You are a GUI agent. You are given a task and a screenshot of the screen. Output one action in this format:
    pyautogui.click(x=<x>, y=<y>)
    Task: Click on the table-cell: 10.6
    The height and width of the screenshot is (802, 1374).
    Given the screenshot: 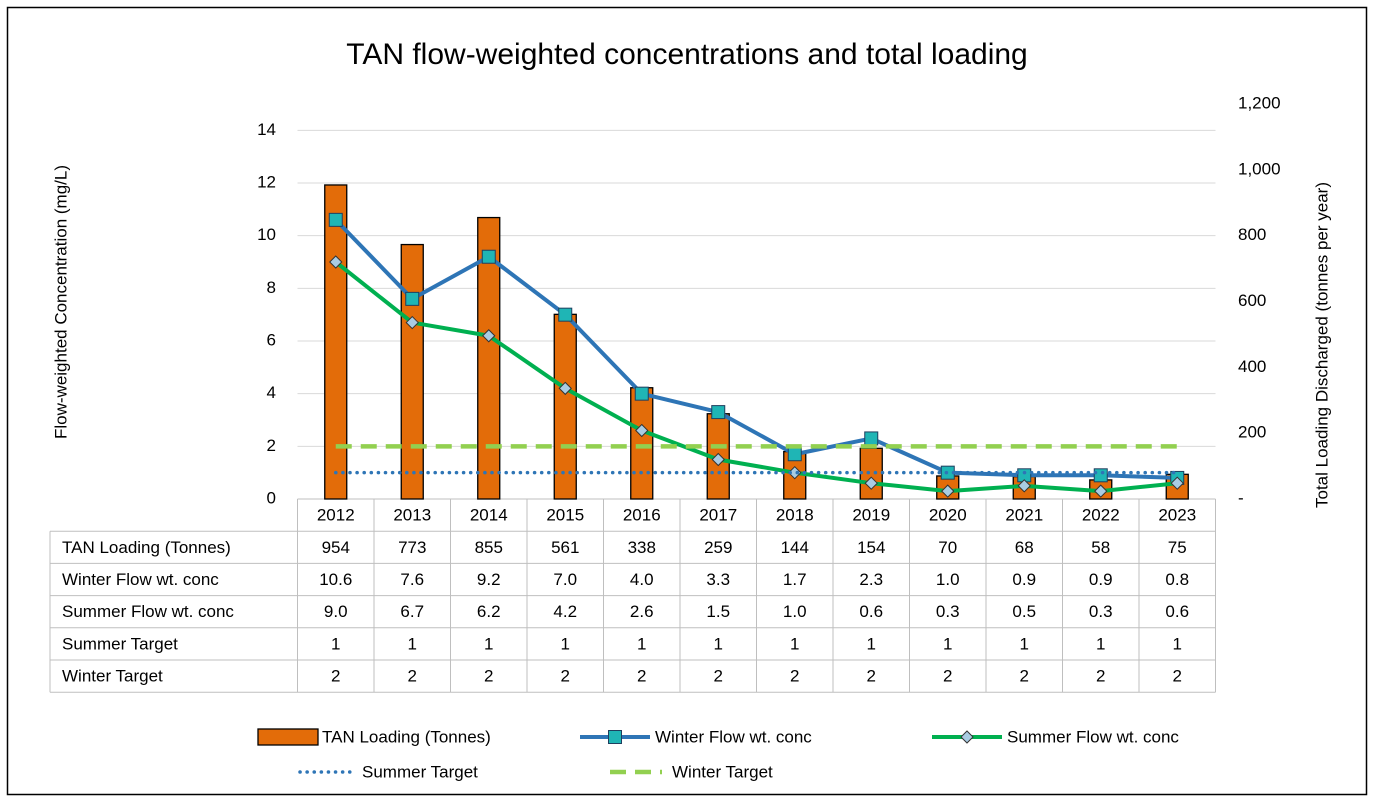 What is the action you would take?
    pyautogui.click(x=335, y=579)
    